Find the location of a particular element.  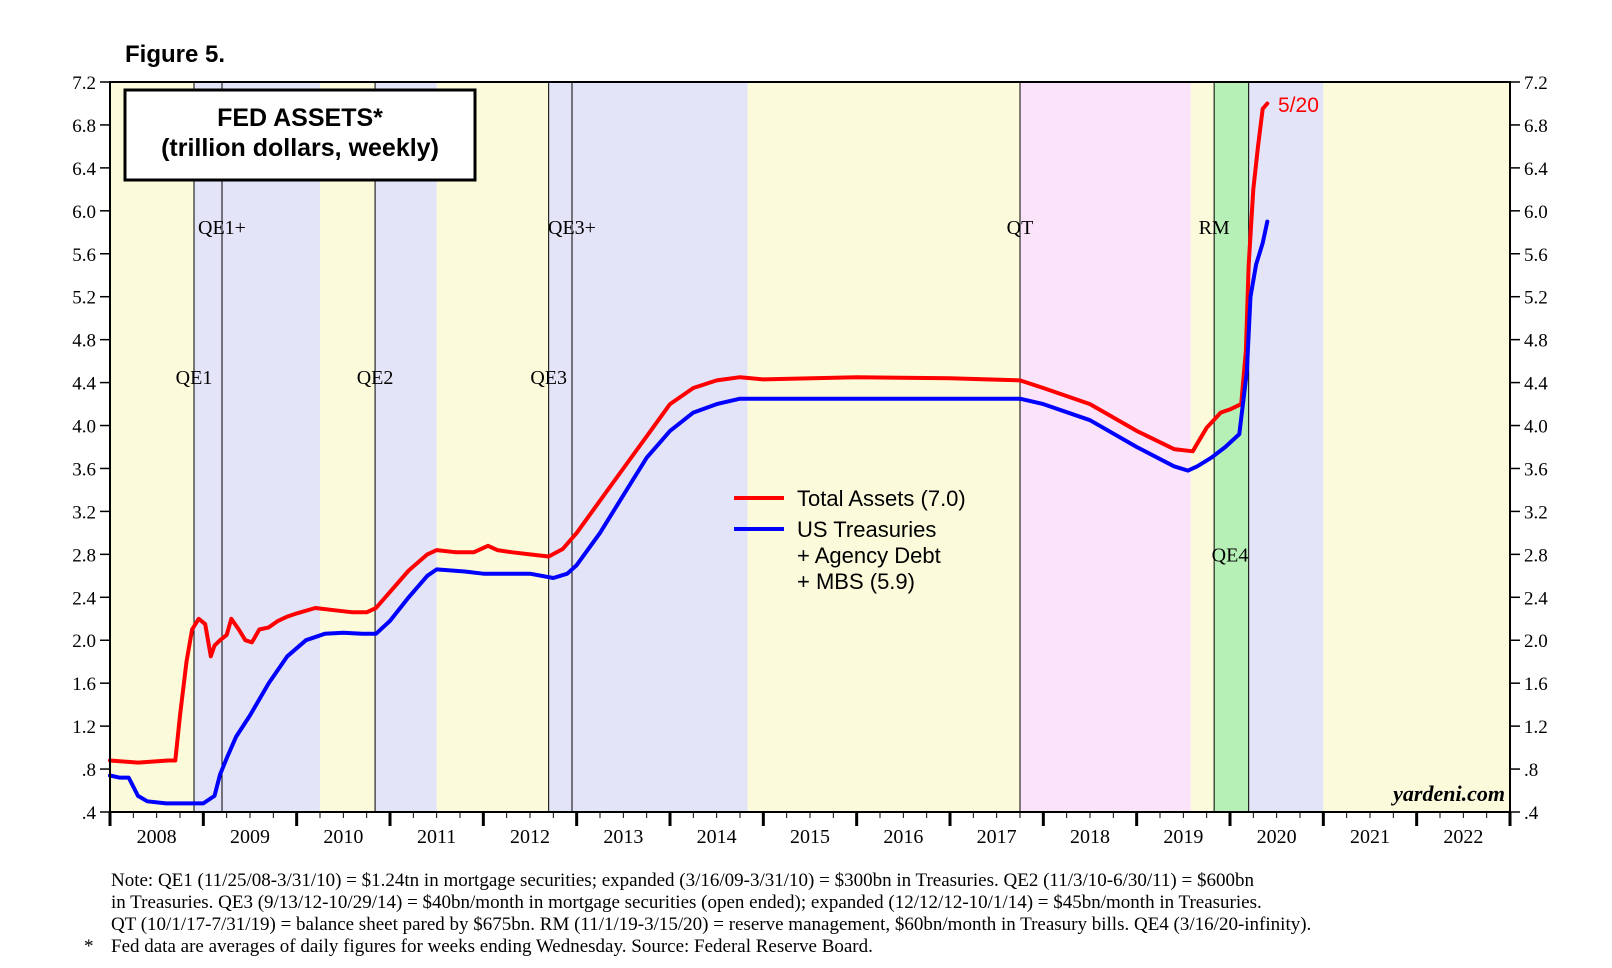

y-tick-label-left: 1.2 is located at coordinates (84, 727).